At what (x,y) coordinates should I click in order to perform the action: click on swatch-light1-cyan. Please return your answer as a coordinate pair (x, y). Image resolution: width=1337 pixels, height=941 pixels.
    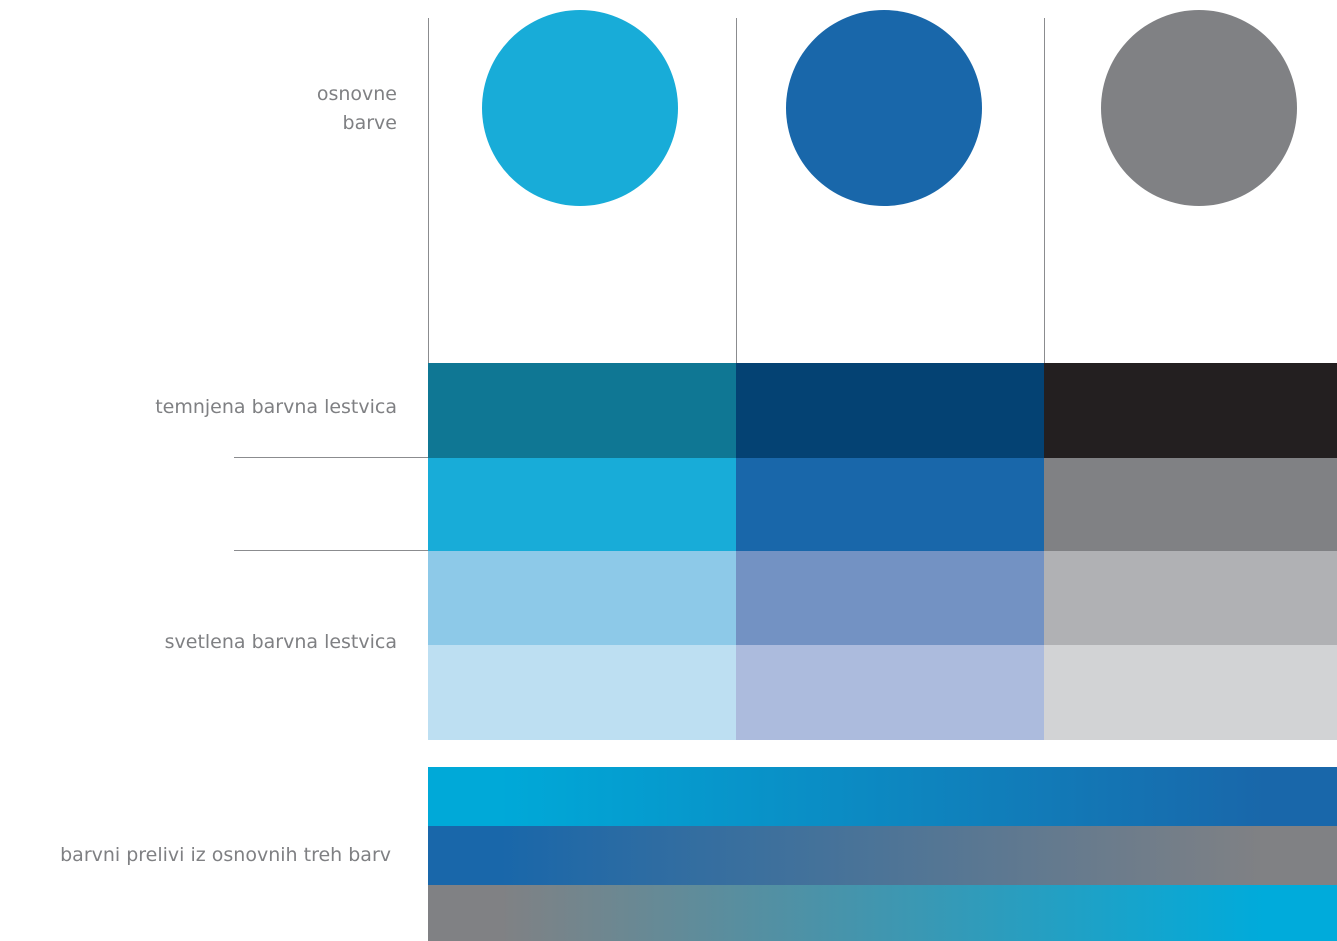
    Looking at the image, I should click on (582, 598).